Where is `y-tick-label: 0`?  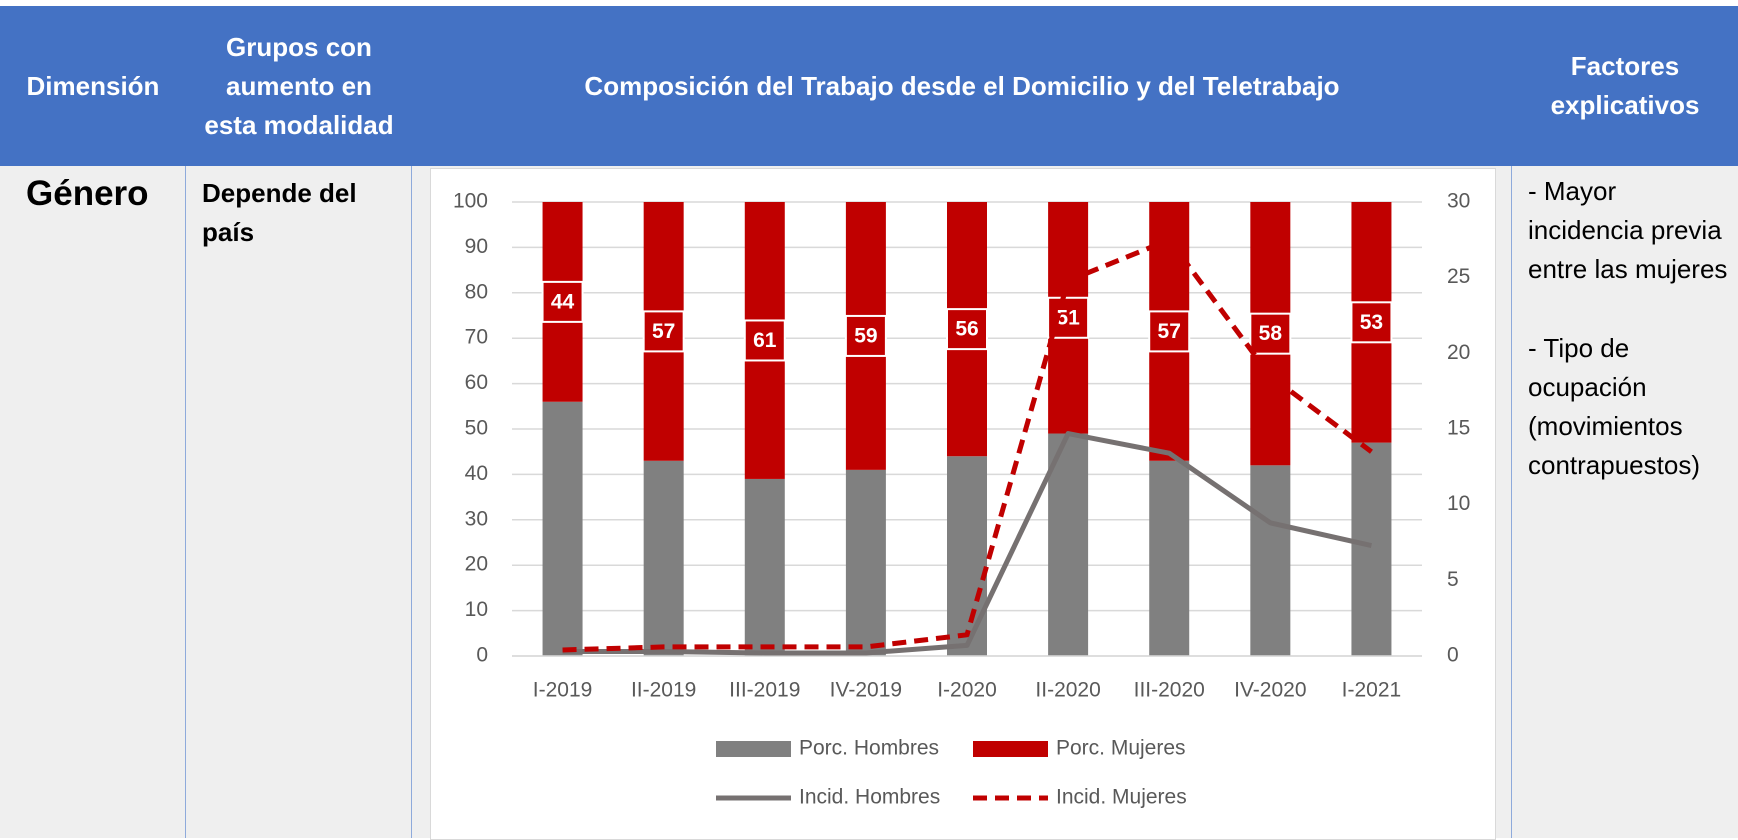
y-tick-label: 0 is located at coordinates (482, 655).